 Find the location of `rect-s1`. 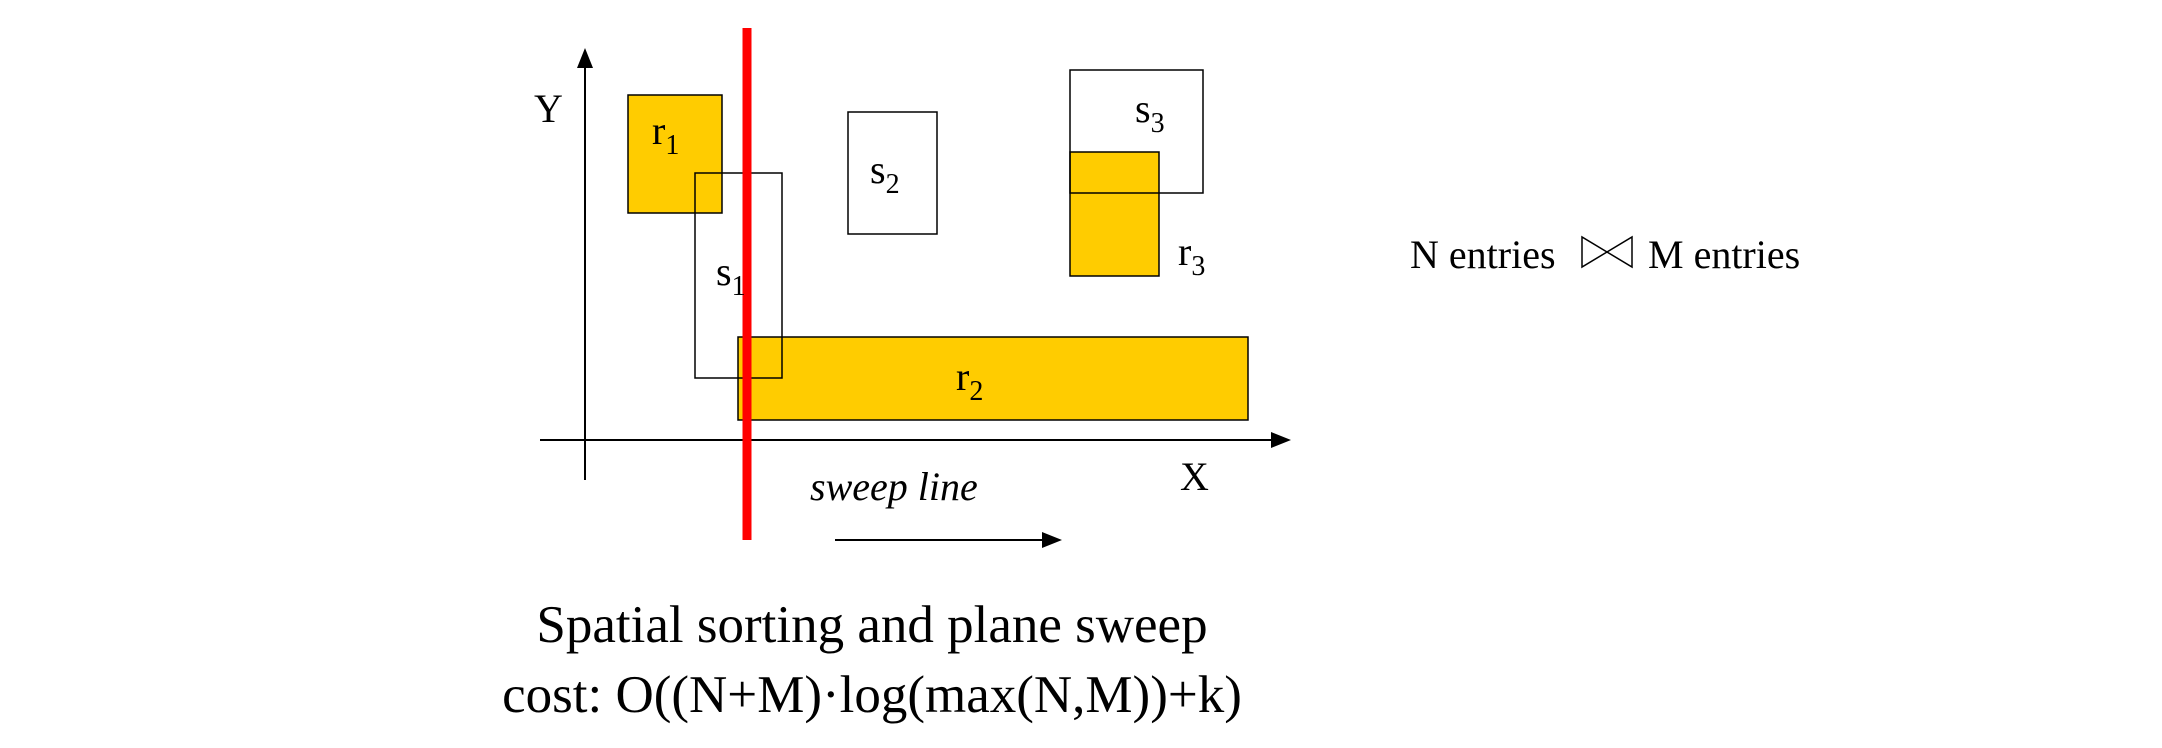

rect-s1 is located at coordinates (738, 275).